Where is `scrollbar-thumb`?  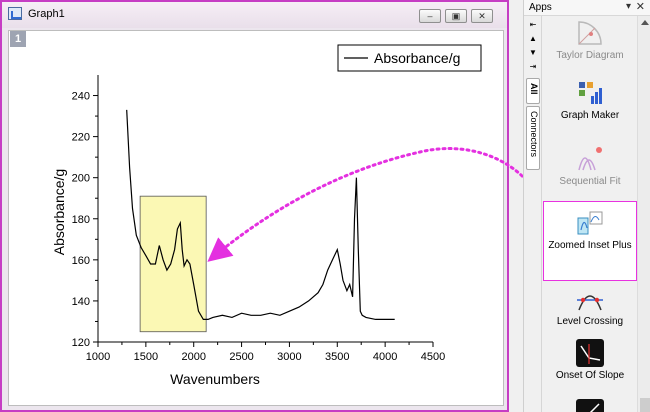
scrollbar-thumb is located at coordinates (645, 405).